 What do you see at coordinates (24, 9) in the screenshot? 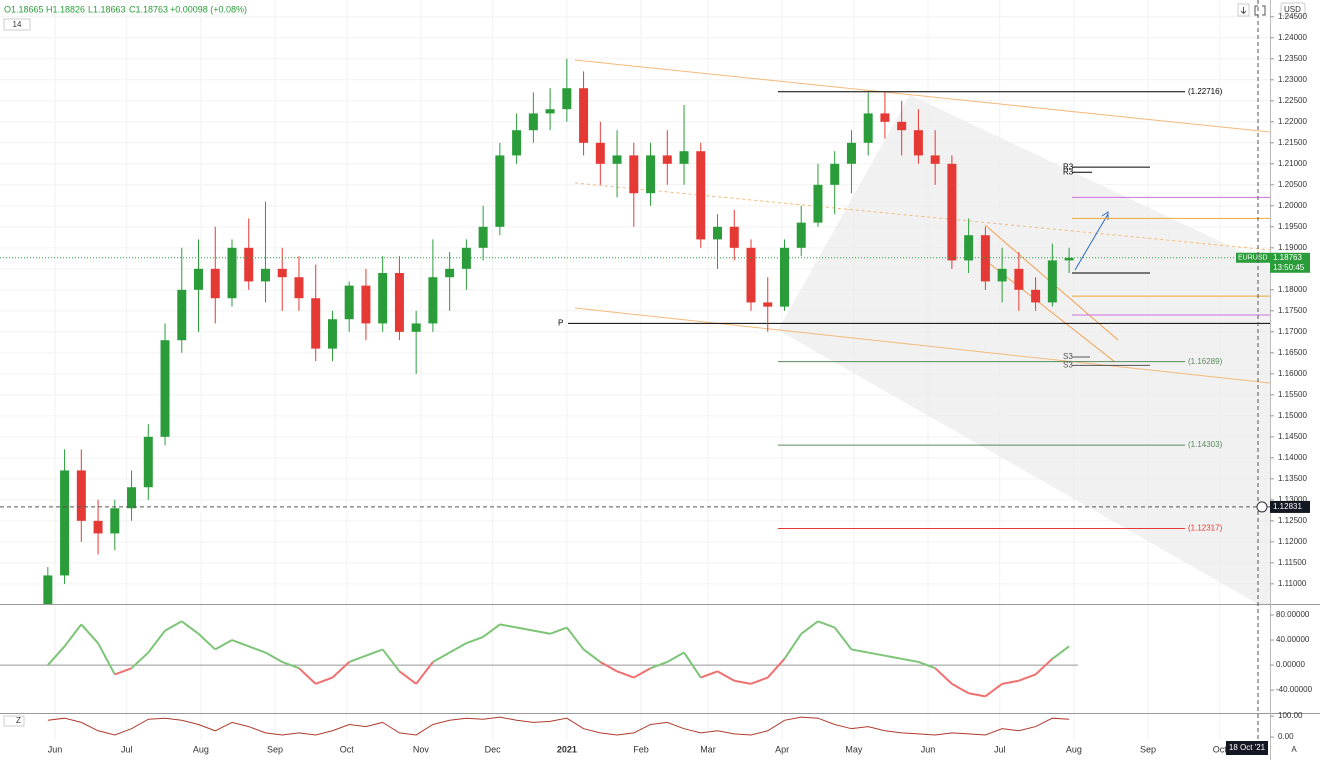
I see `ohlc-open: O1.18665` at bounding box center [24, 9].